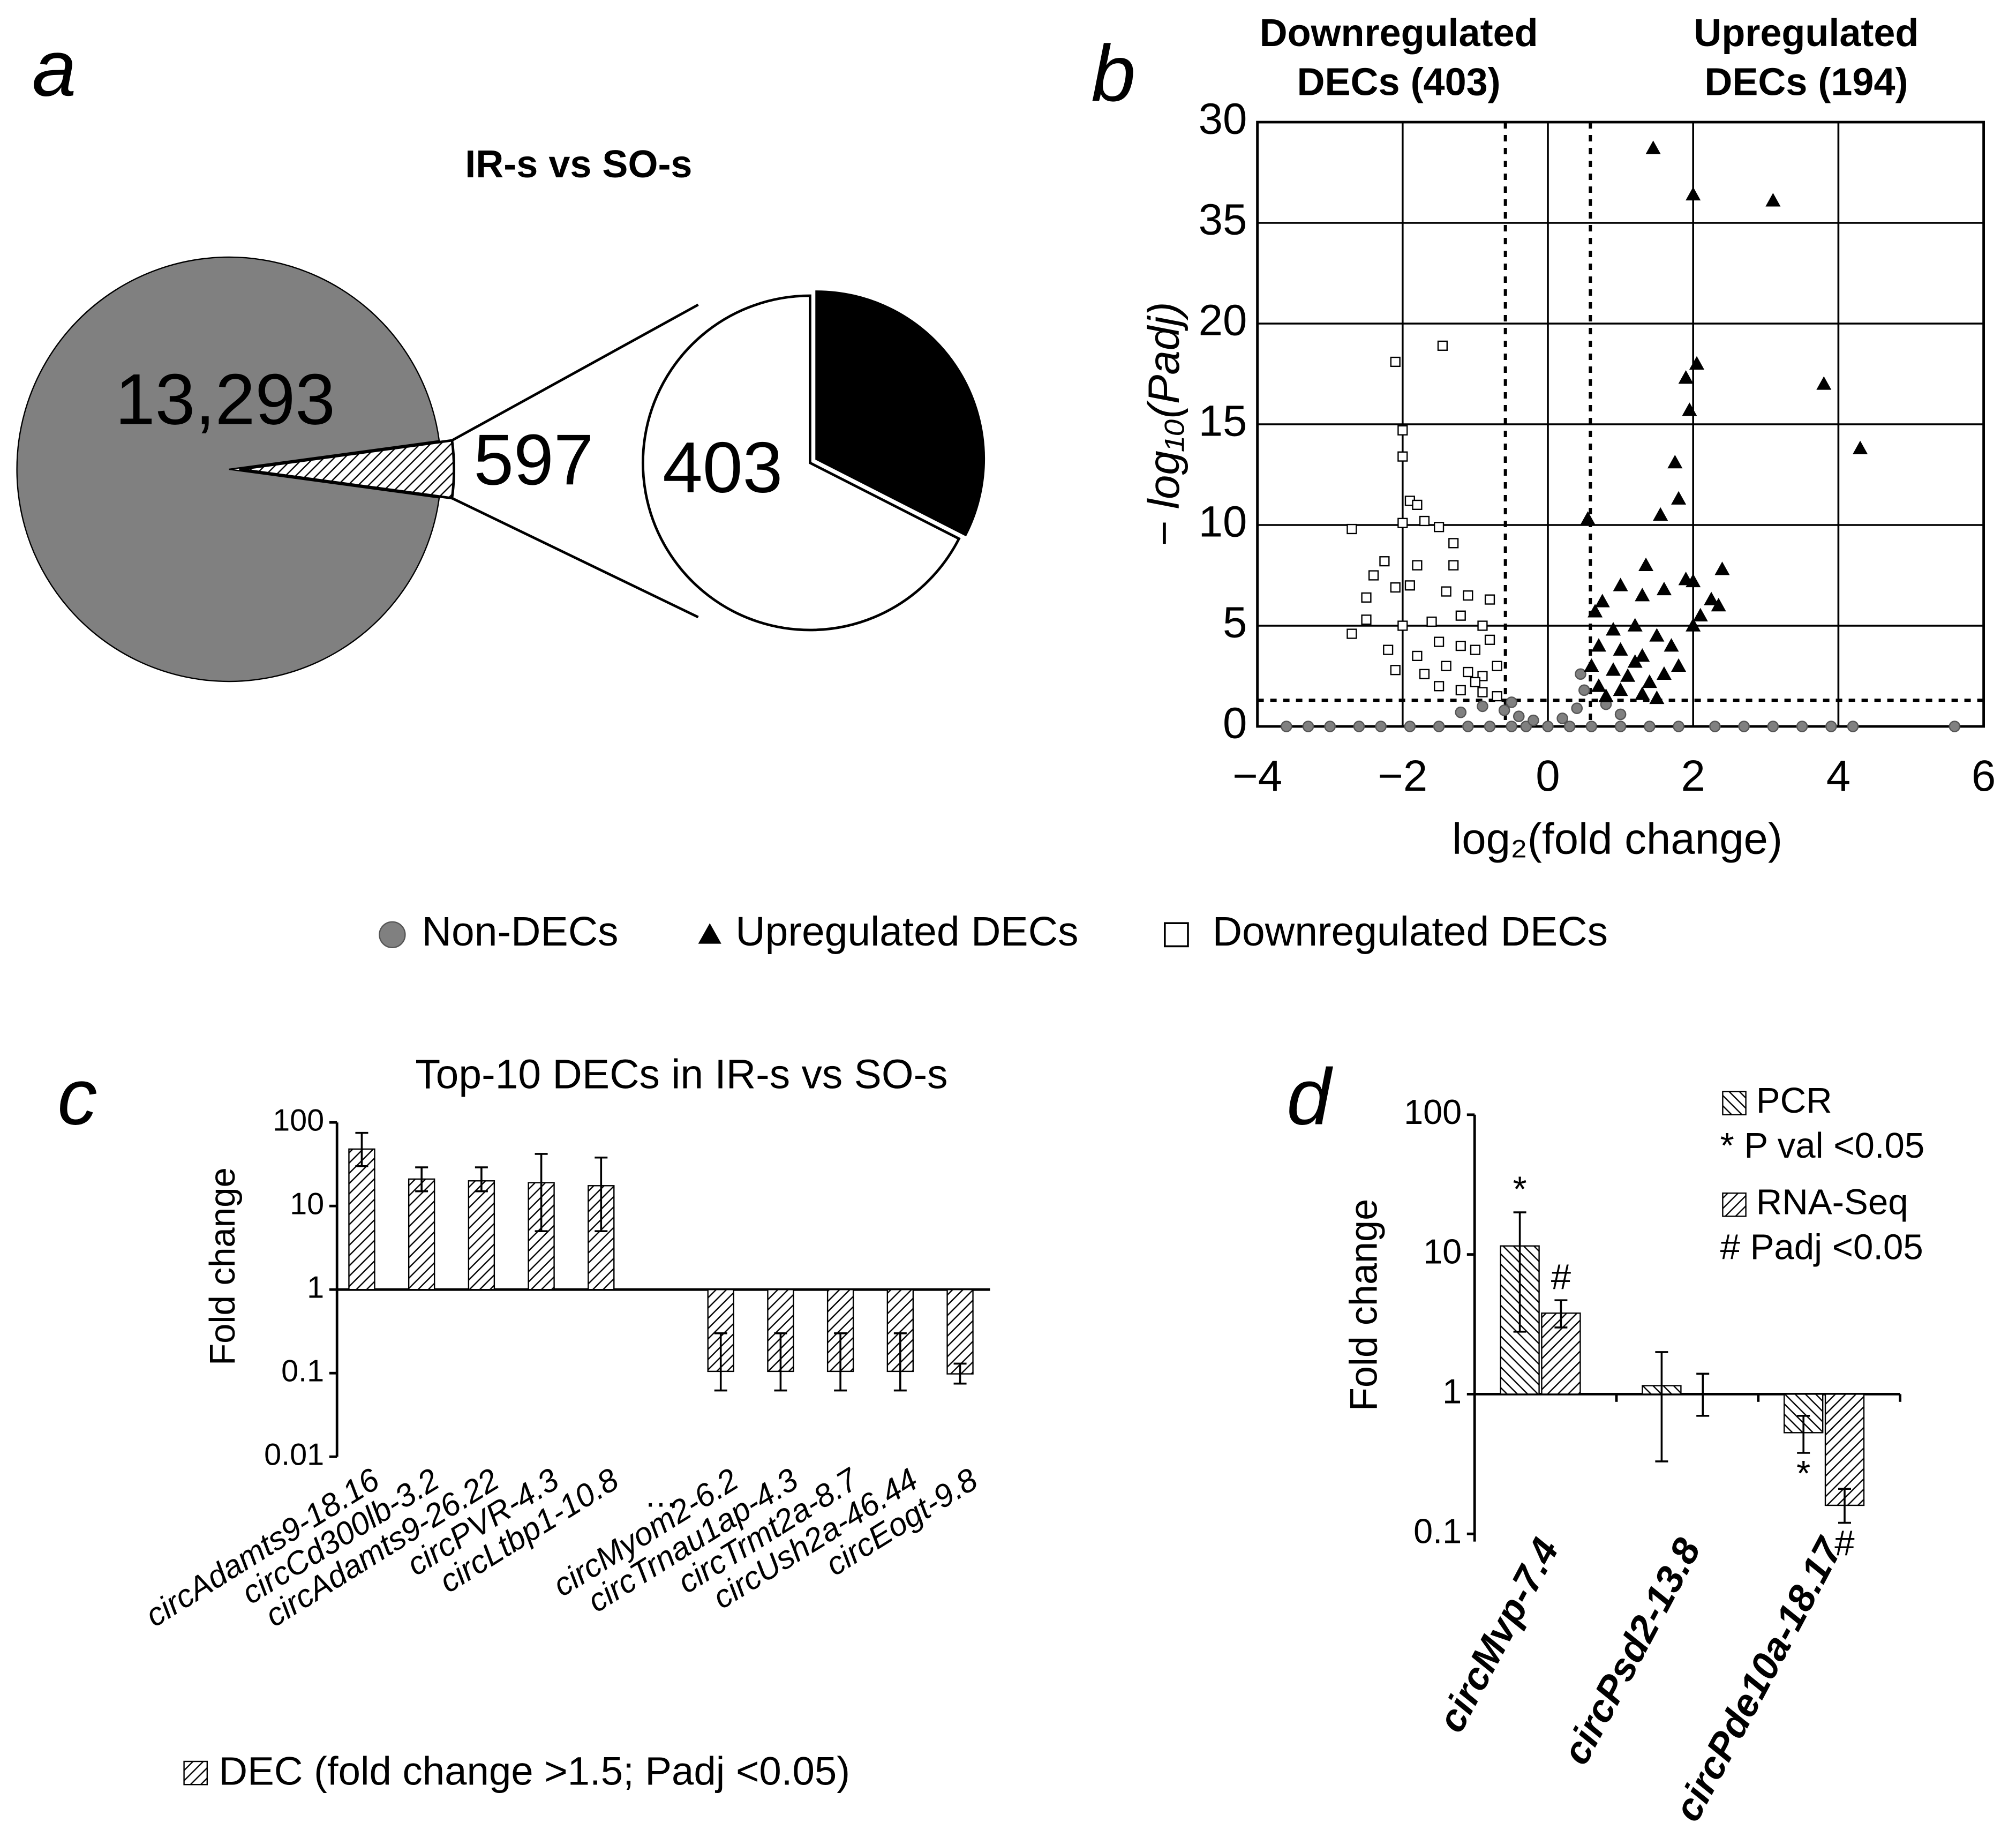 The height and width of the screenshot is (1845, 2016). I want to click on x-tick-label: circMvp-7.4, so click(1498, 1635).